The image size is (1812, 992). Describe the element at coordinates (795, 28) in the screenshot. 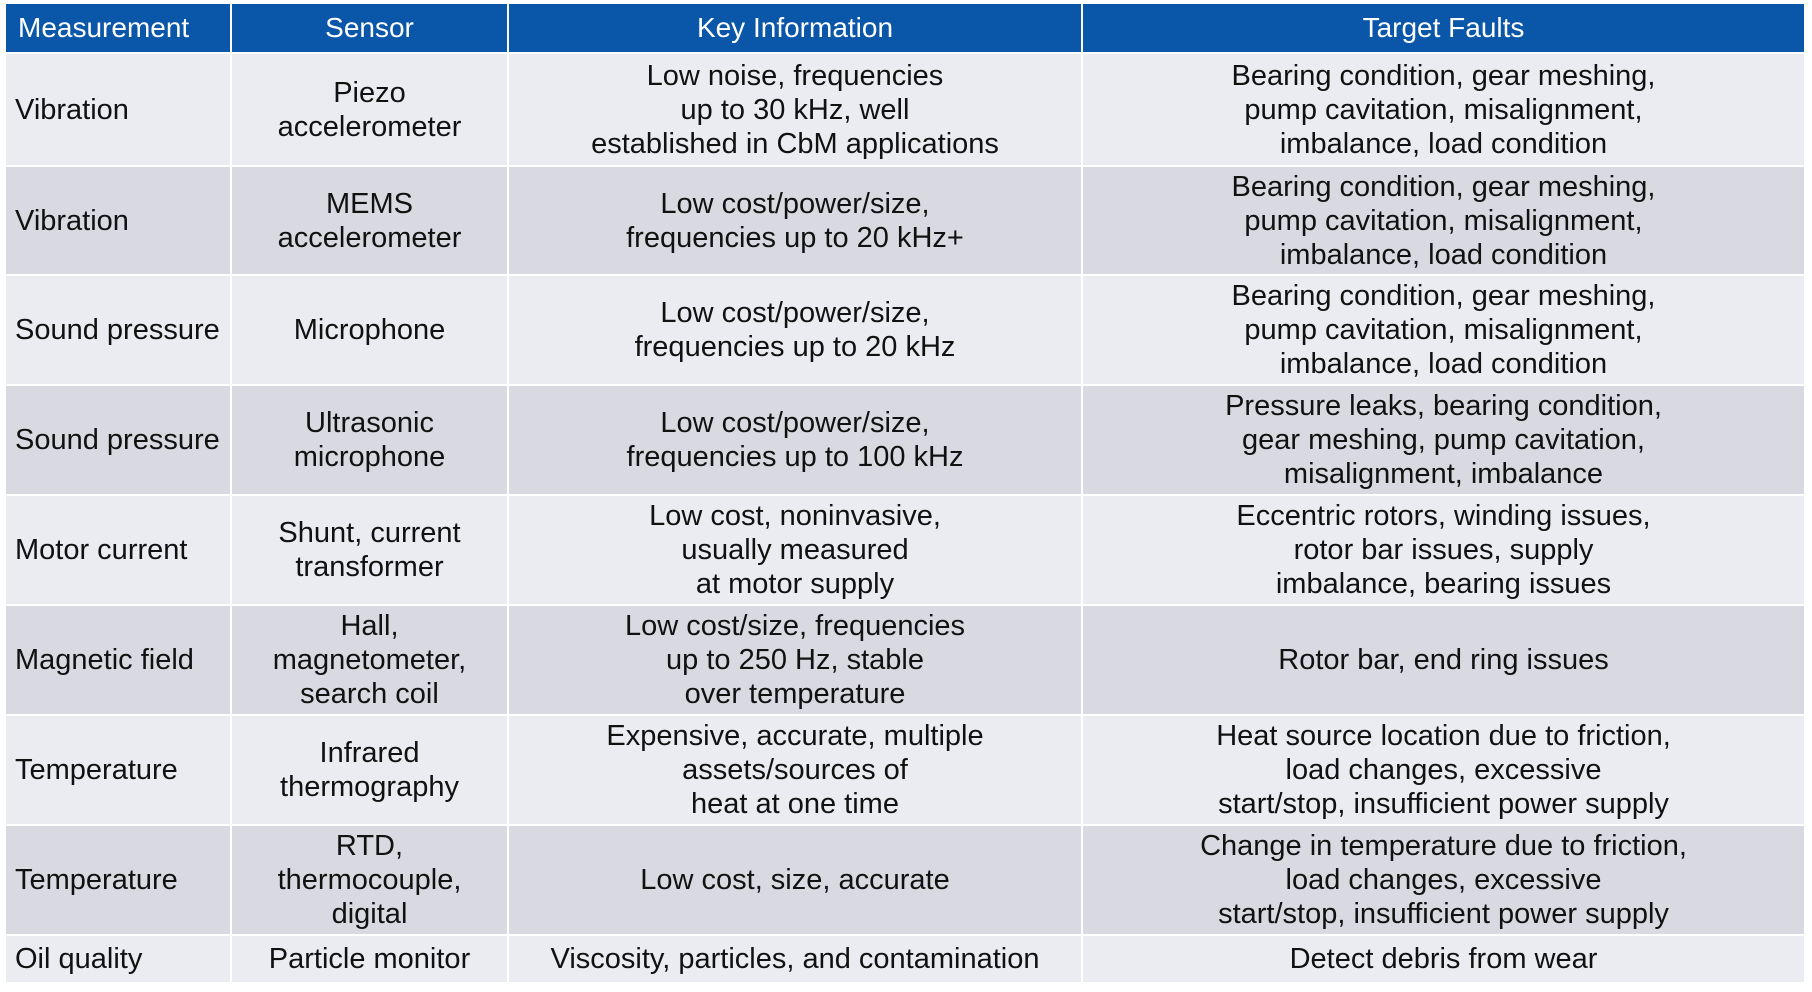

I see `header-key-information: Key Information` at that location.